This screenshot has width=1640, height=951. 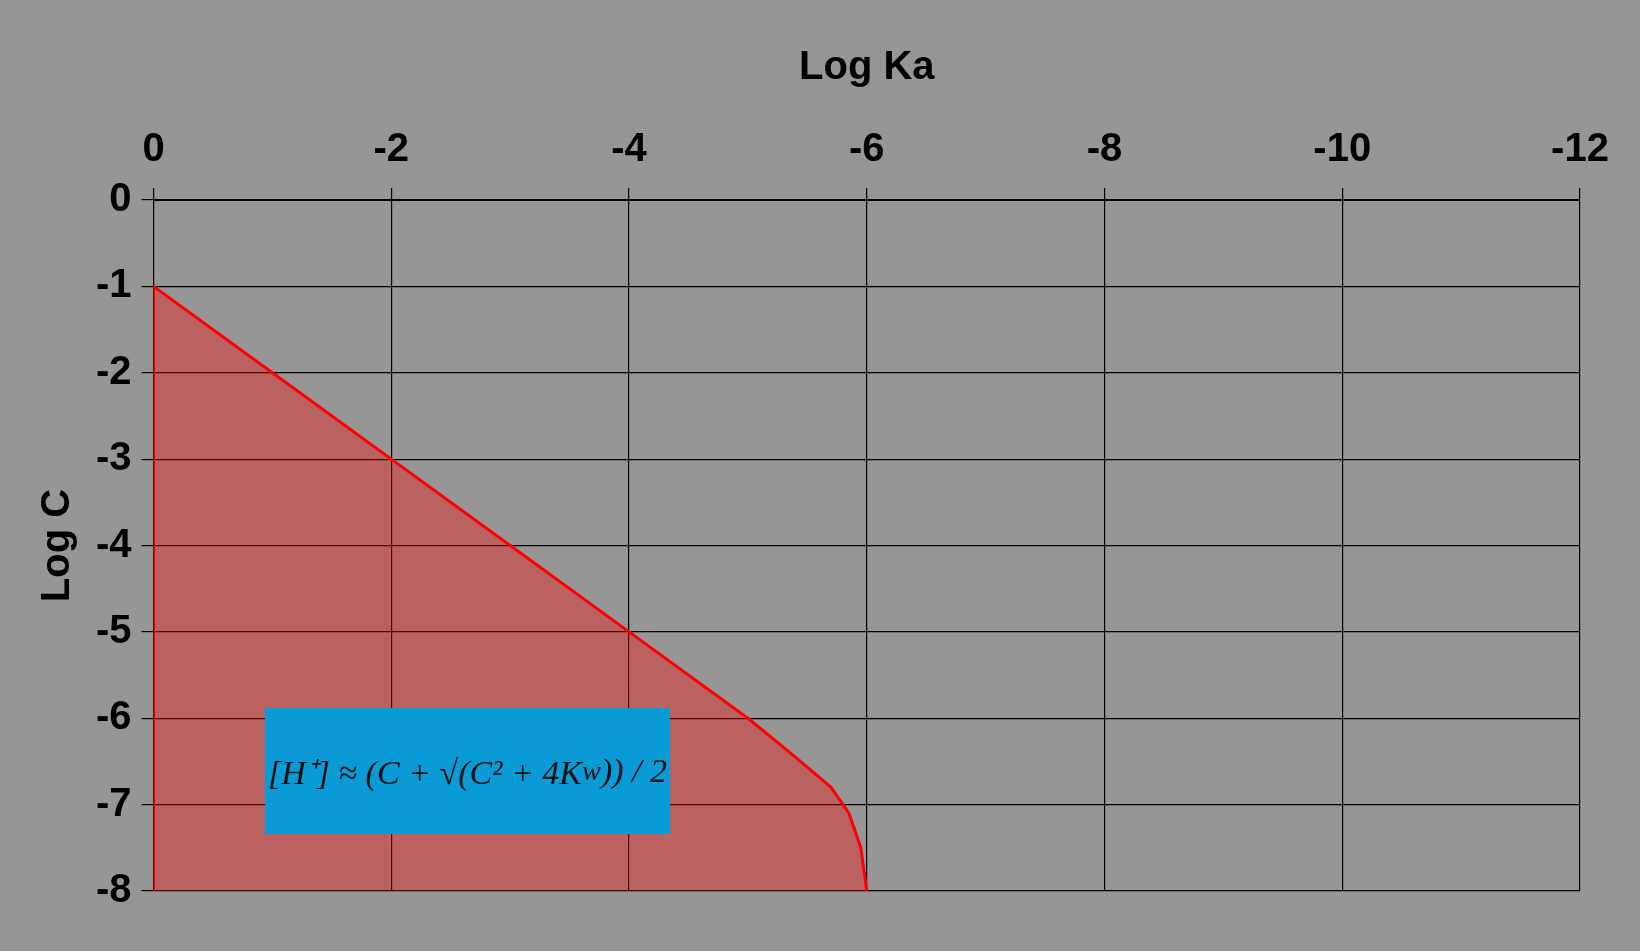 What do you see at coordinates (629, 147) in the screenshot?
I see `x-tick-label: -4` at bounding box center [629, 147].